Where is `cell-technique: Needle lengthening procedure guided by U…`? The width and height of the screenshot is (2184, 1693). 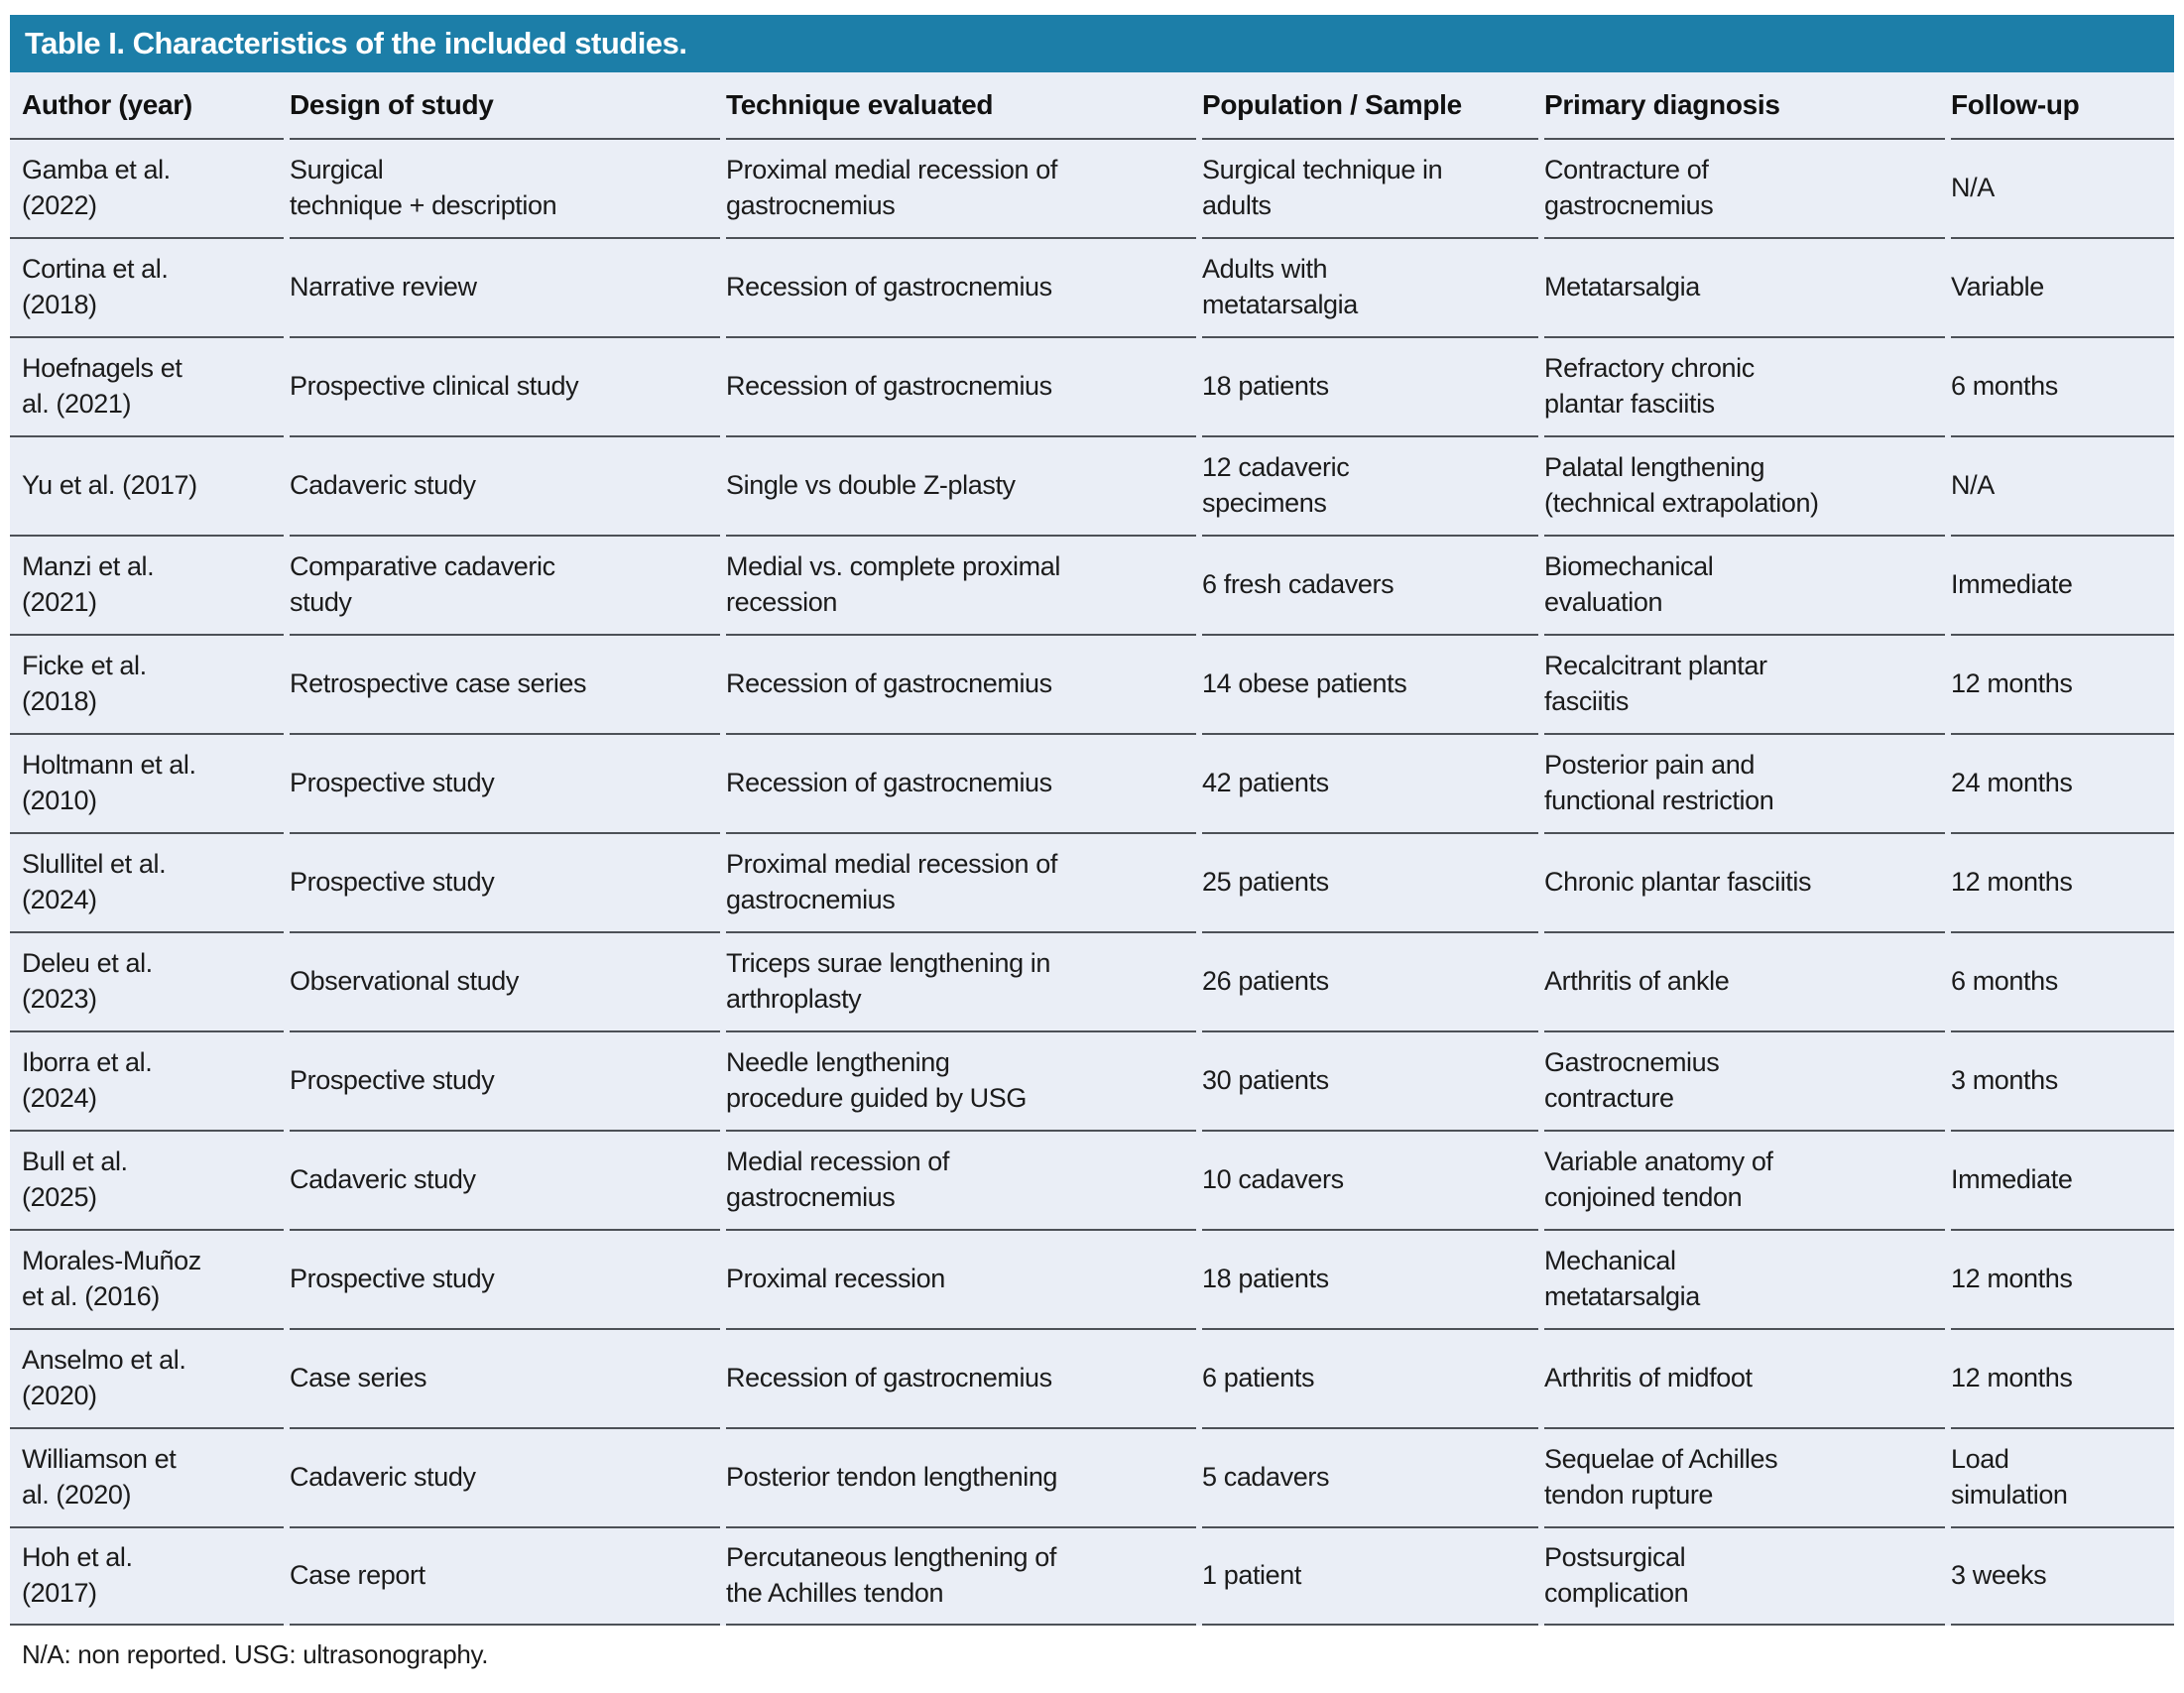 cell-technique: Needle lengthening procedure guided by U… is located at coordinates (961, 1080).